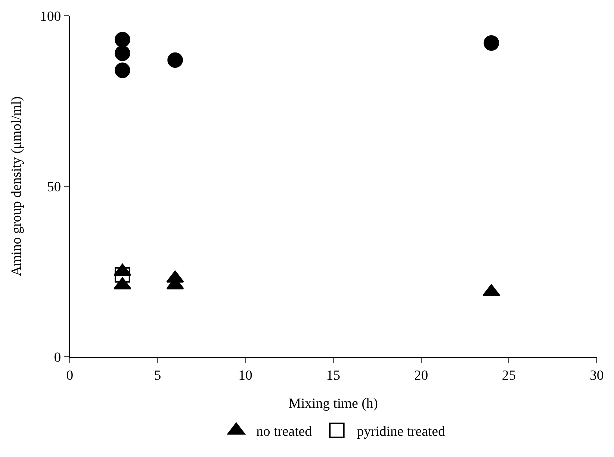 The height and width of the screenshot is (457, 614). Describe the element at coordinates (51, 17) in the screenshot. I see `y-tick-label: 100` at that location.